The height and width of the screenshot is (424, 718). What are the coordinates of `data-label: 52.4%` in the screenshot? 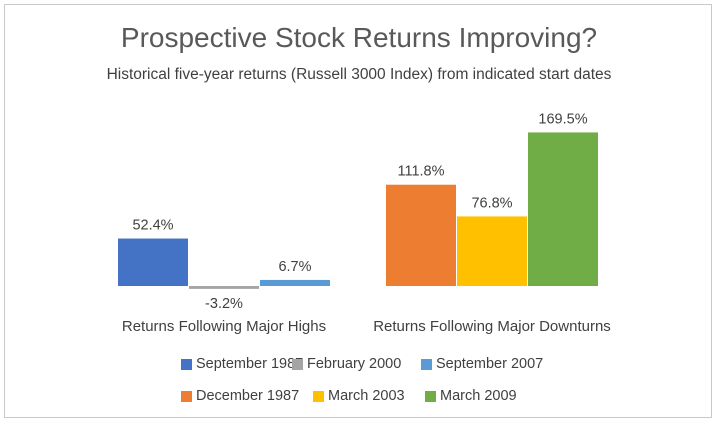 It's located at (152, 226).